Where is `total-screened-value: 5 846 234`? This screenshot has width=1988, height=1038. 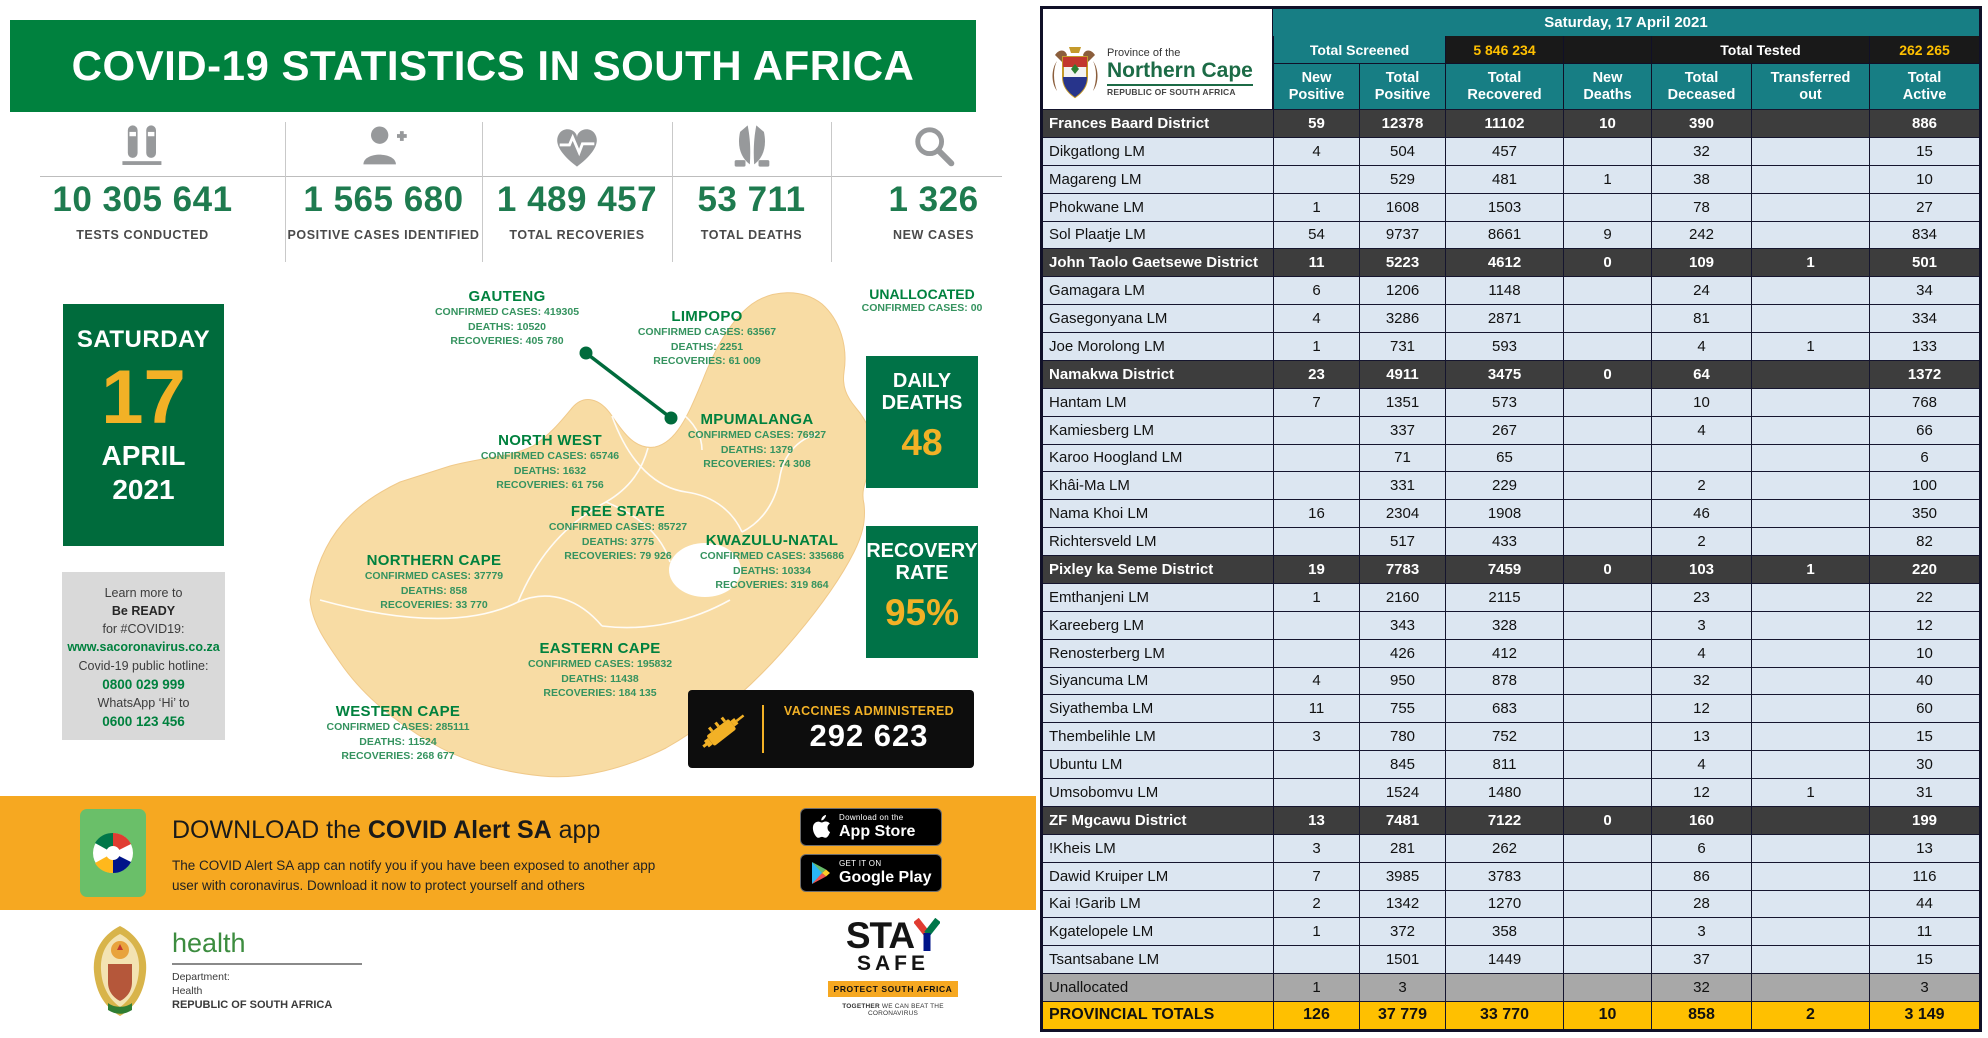
total-screened-value: 5 846 234 is located at coordinates (1504, 49).